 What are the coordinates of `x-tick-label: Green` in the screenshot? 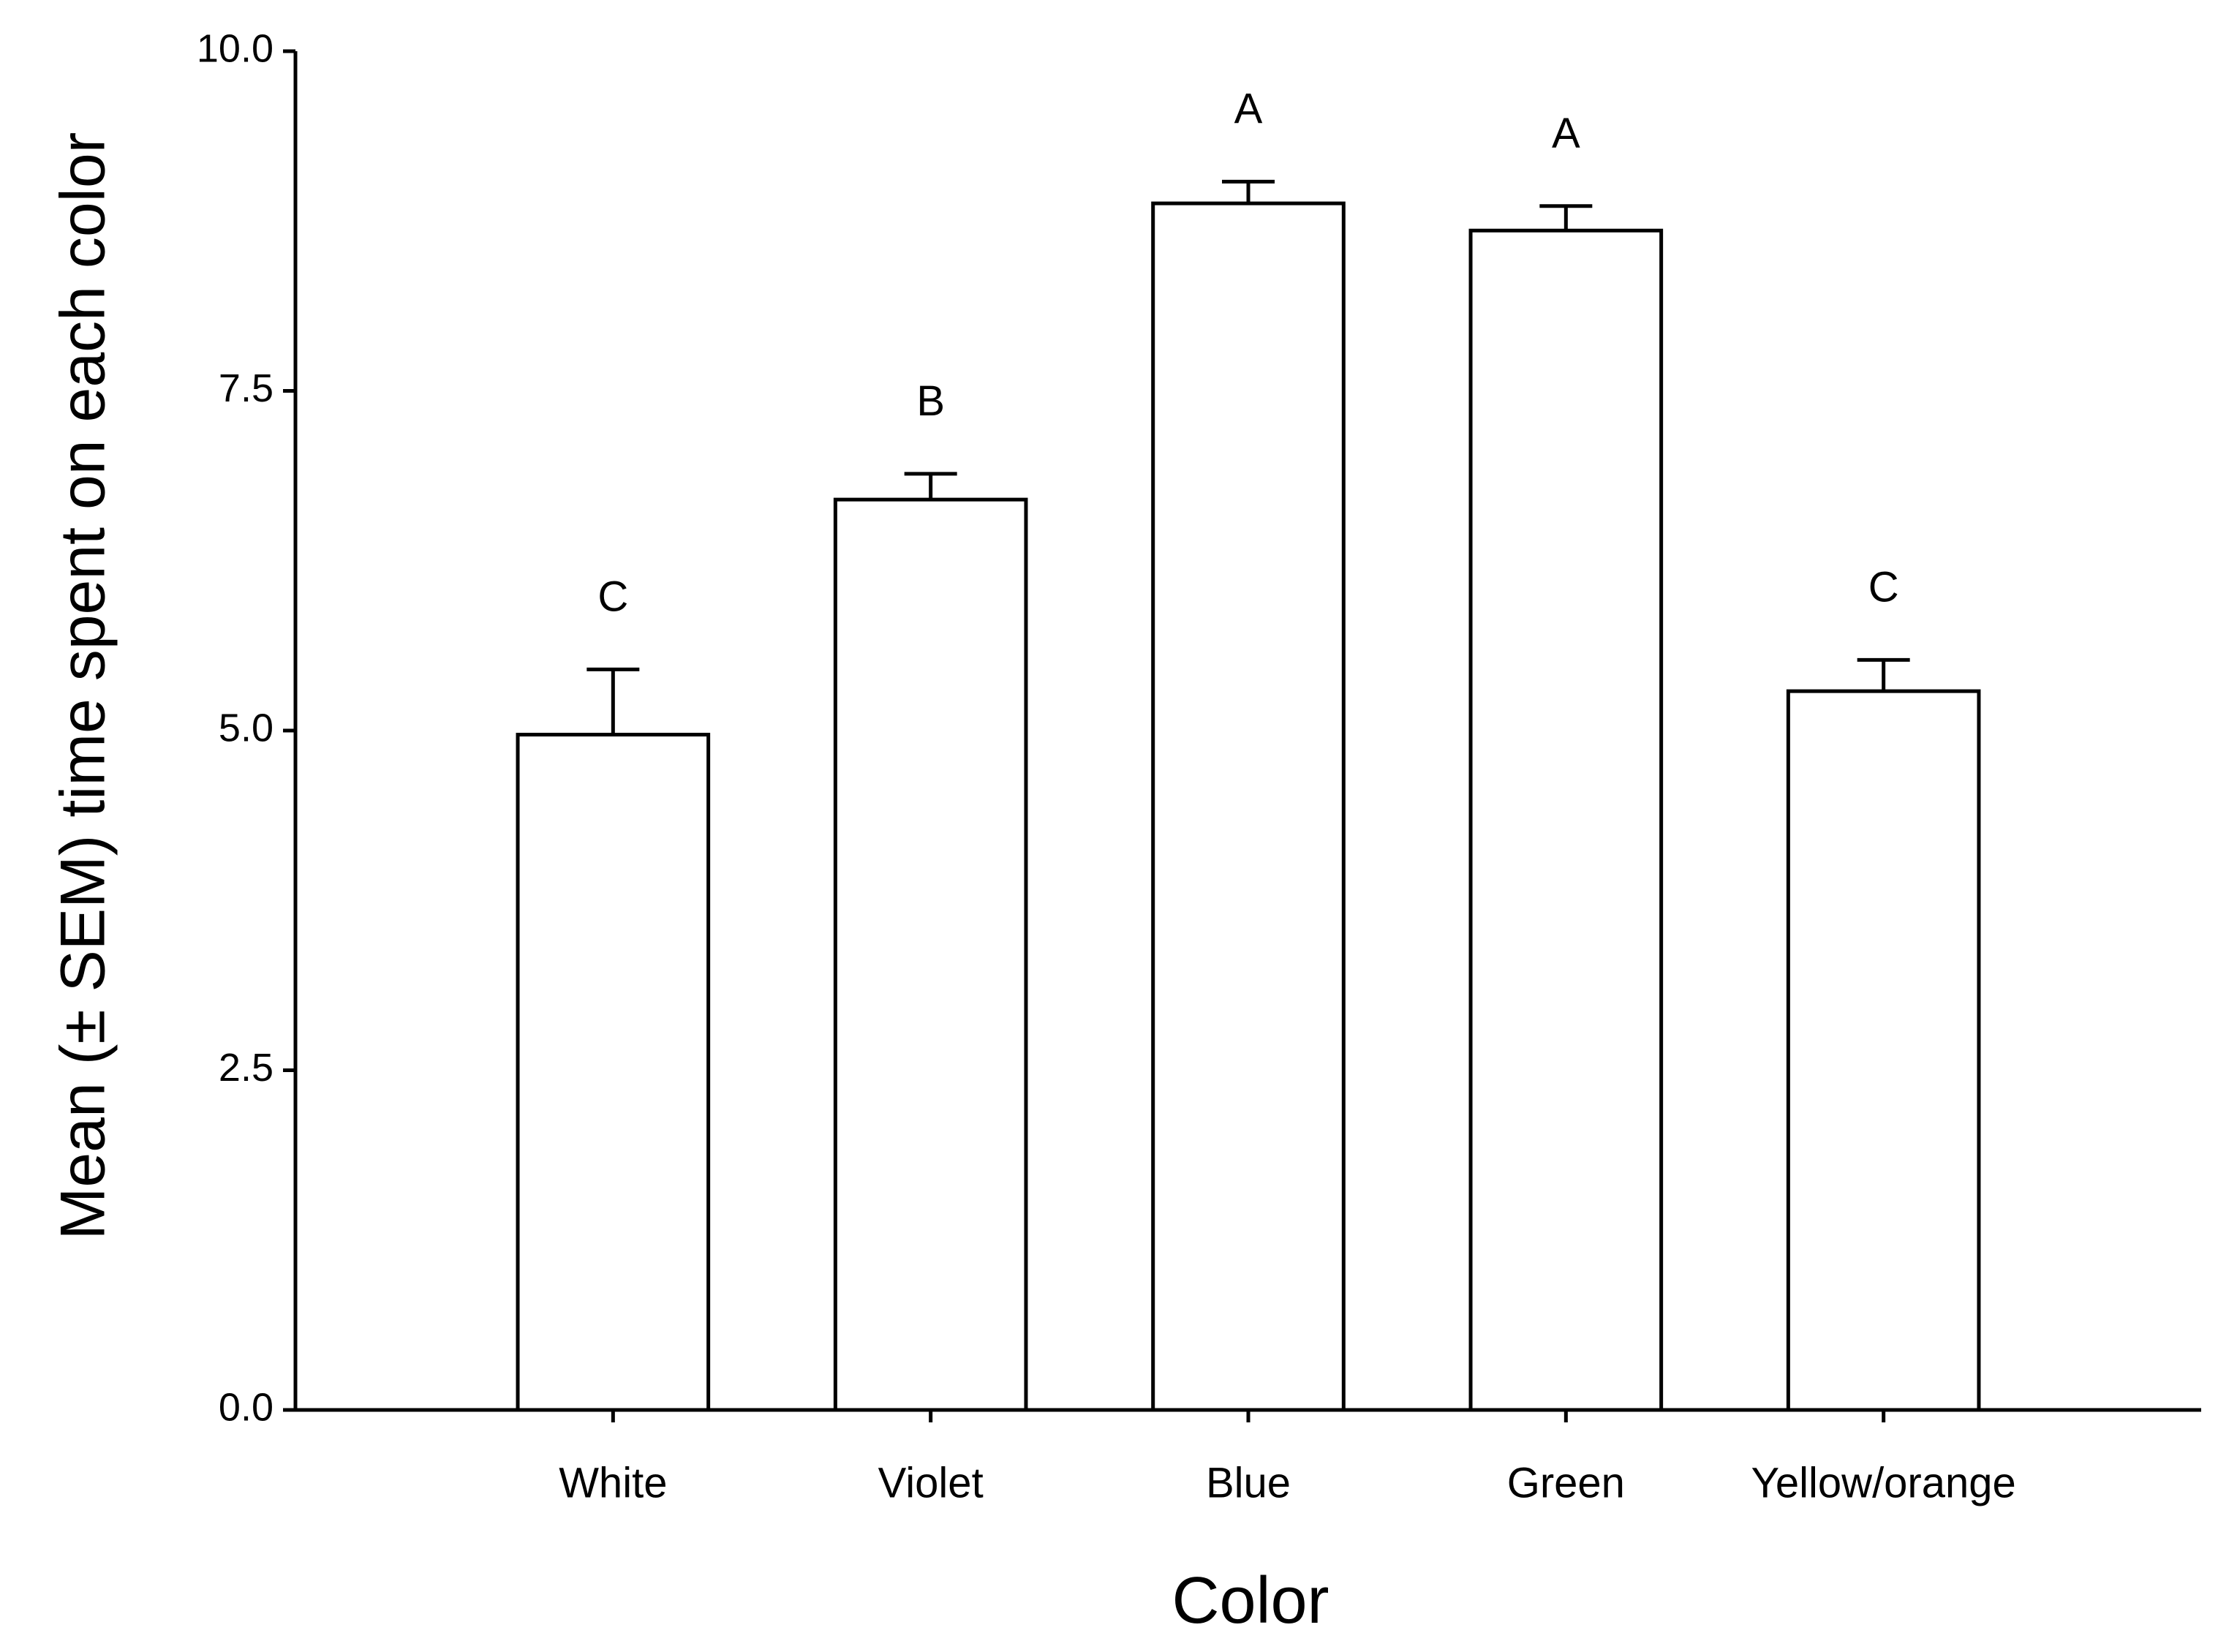 It's located at (1566, 1482).